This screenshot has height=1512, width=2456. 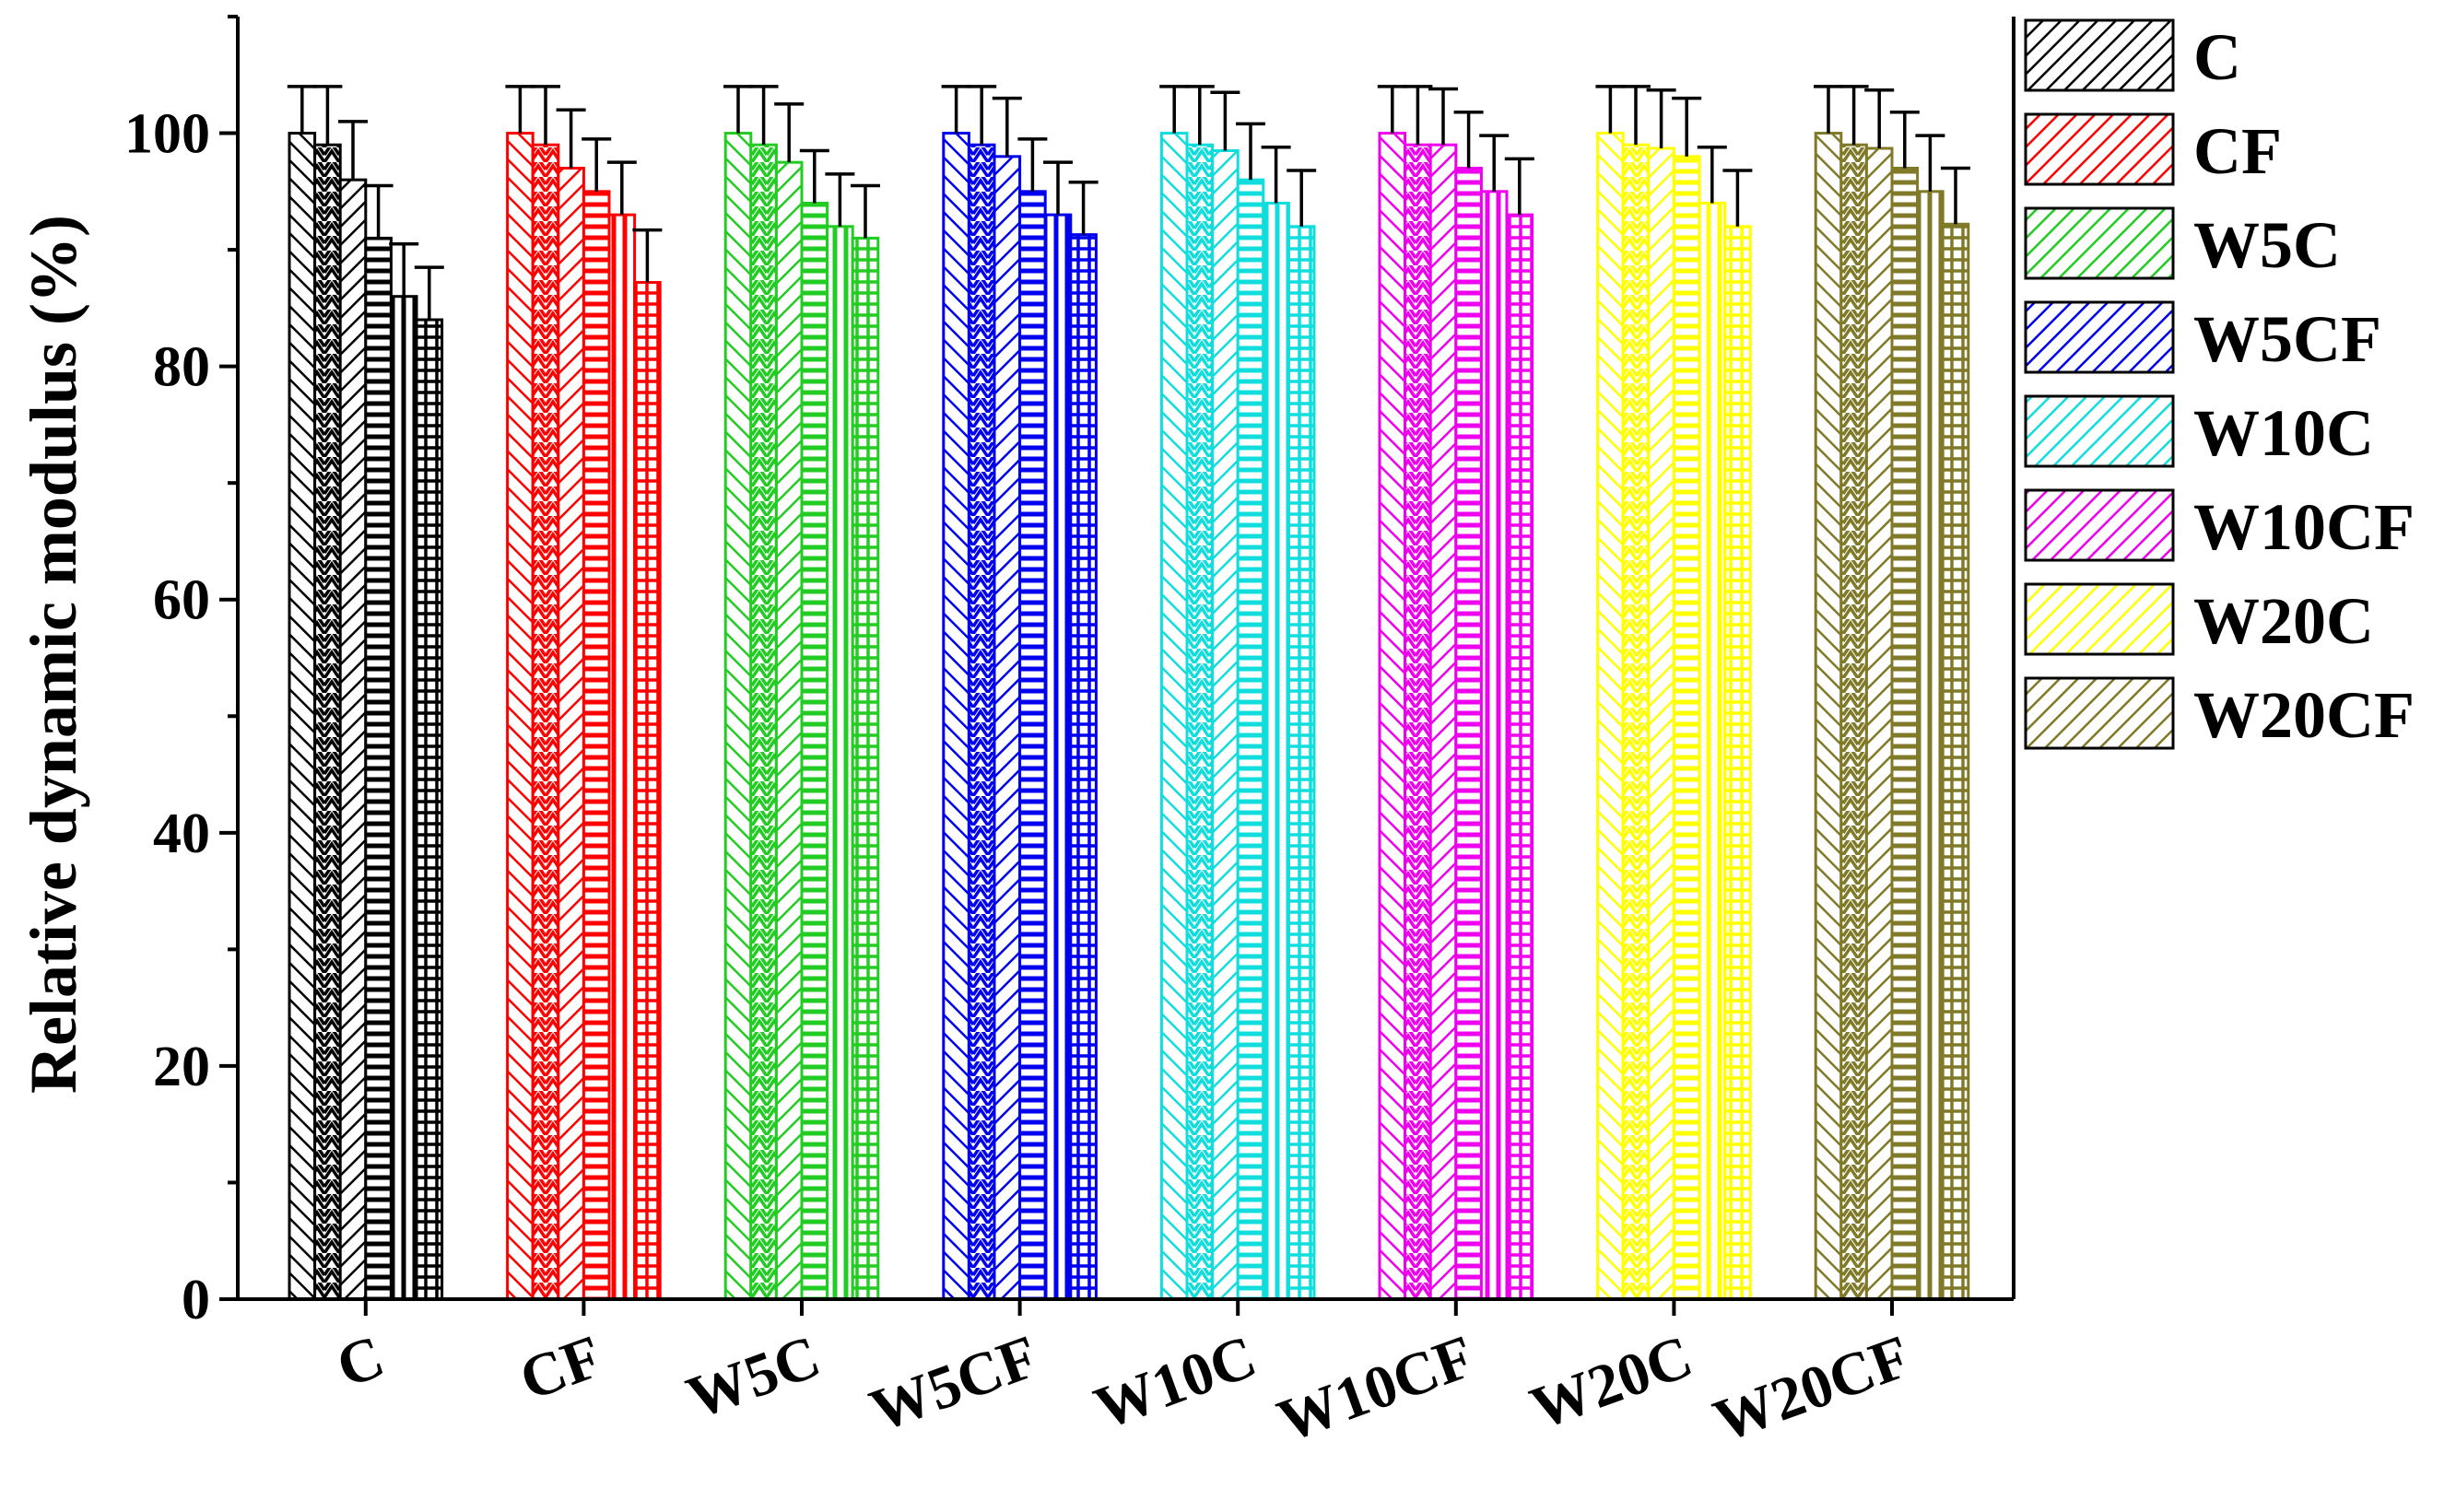 What do you see at coordinates (2284, 433) in the screenshot?
I see `legend-label: W10C` at bounding box center [2284, 433].